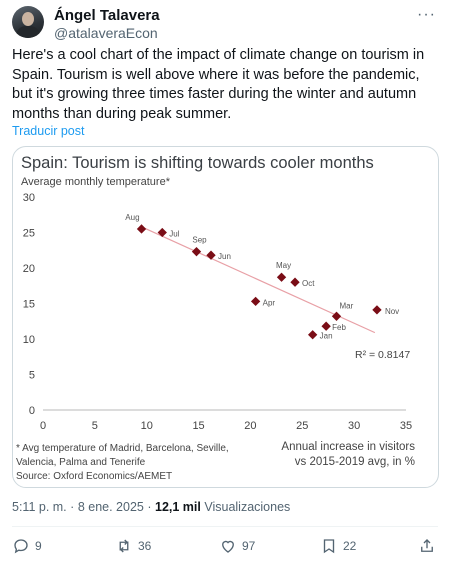 The image size is (450, 563). I want to click on data-label-nov: Nov, so click(392, 311).